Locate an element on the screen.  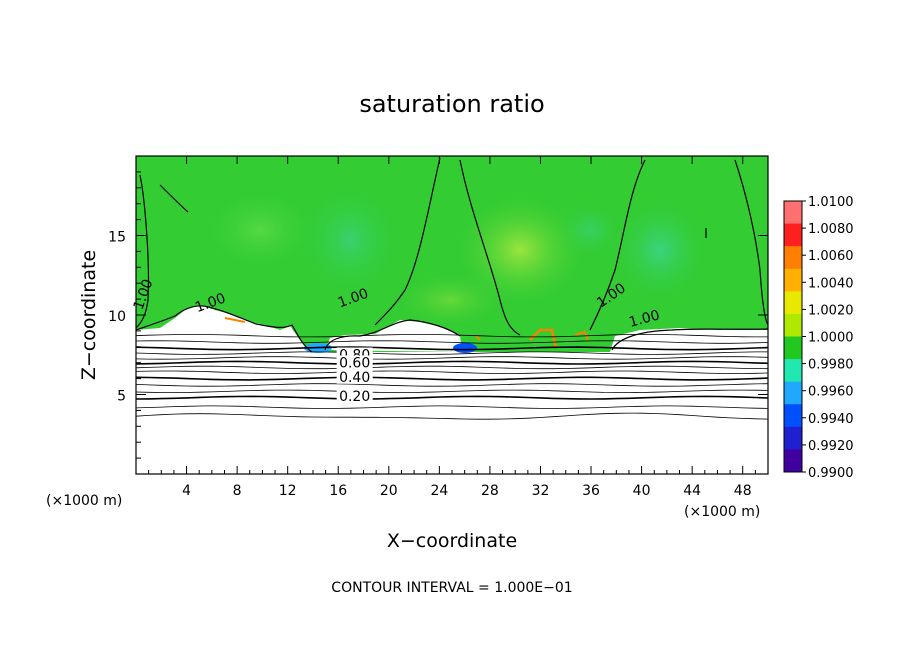
x-unit-label-right: (×1000 m) is located at coordinates (722, 512).